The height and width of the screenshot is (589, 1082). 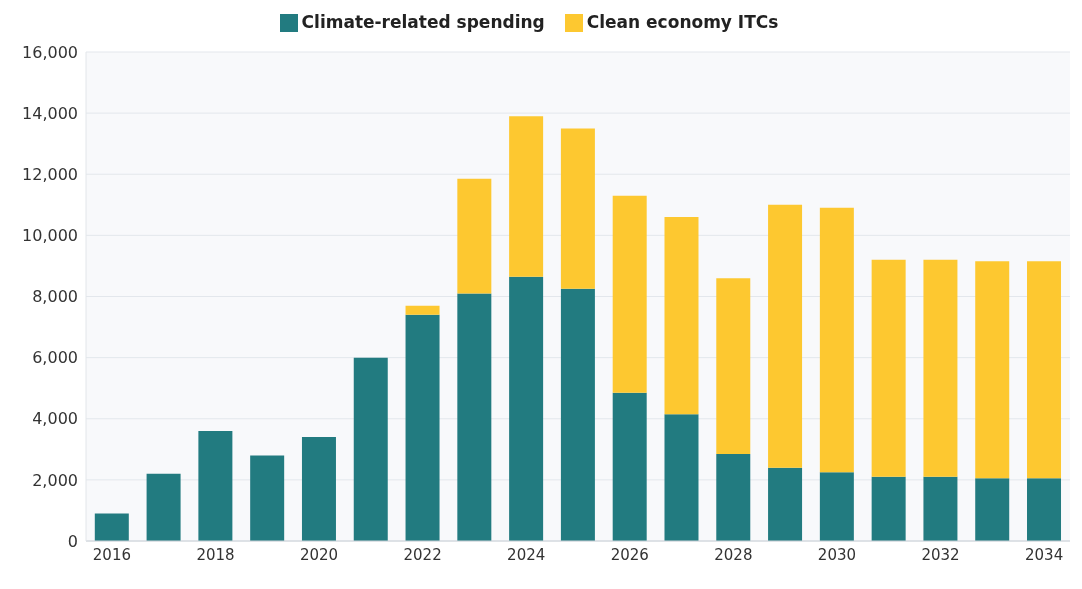 What do you see at coordinates (940, 554) in the screenshot?
I see `x-tick-label: 2032` at bounding box center [940, 554].